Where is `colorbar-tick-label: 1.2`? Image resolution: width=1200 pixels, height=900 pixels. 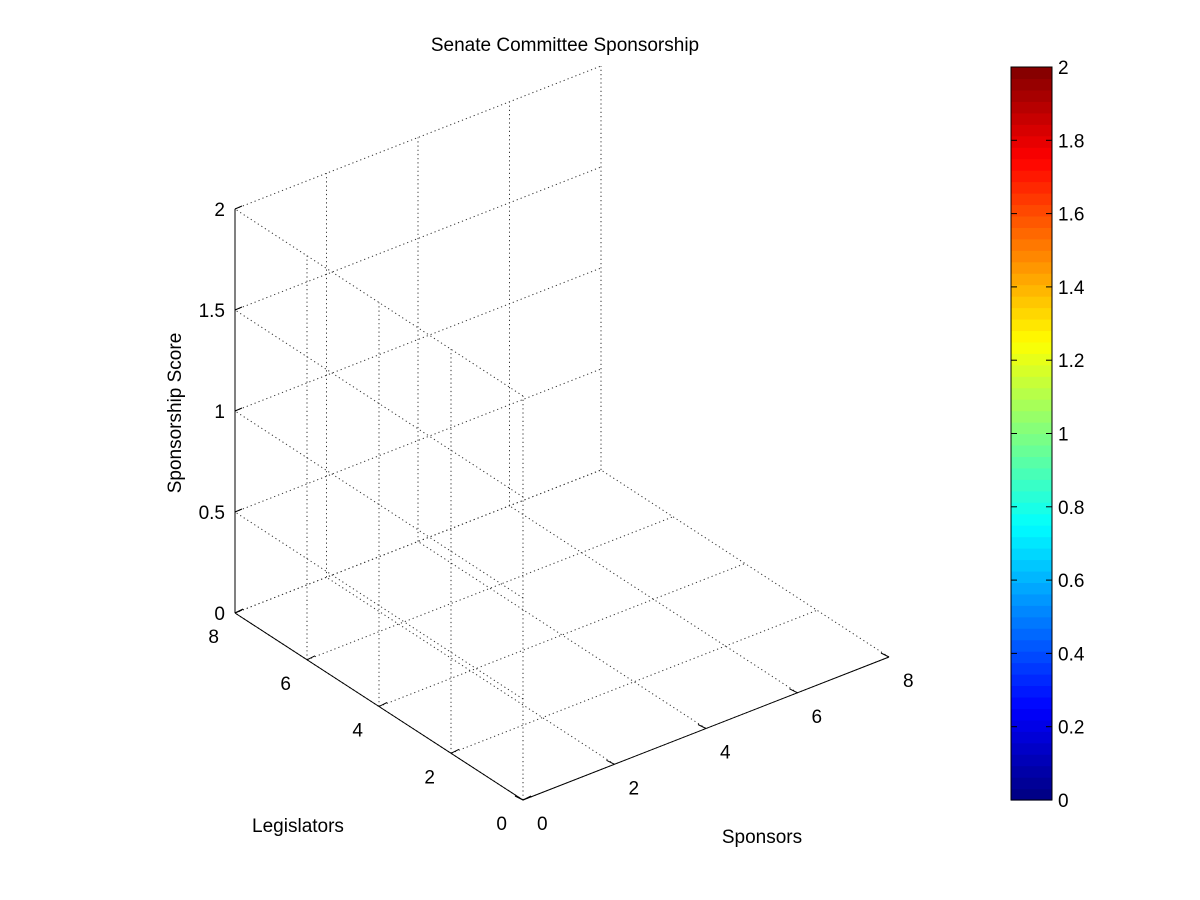
colorbar-tick-label: 1.2 is located at coordinates (1071, 361).